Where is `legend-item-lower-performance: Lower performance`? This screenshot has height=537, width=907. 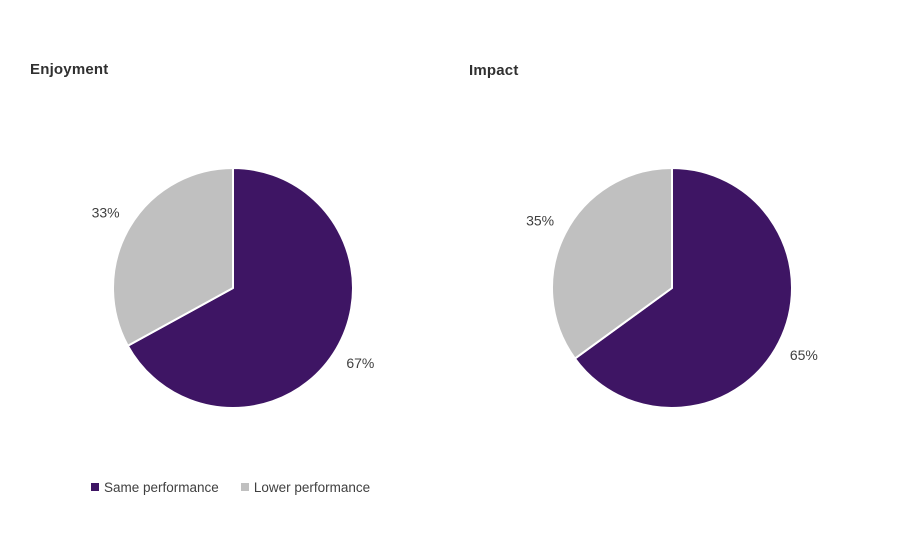
legend-item-lower-performance: Lower performance is located at coordinates (305, 487).